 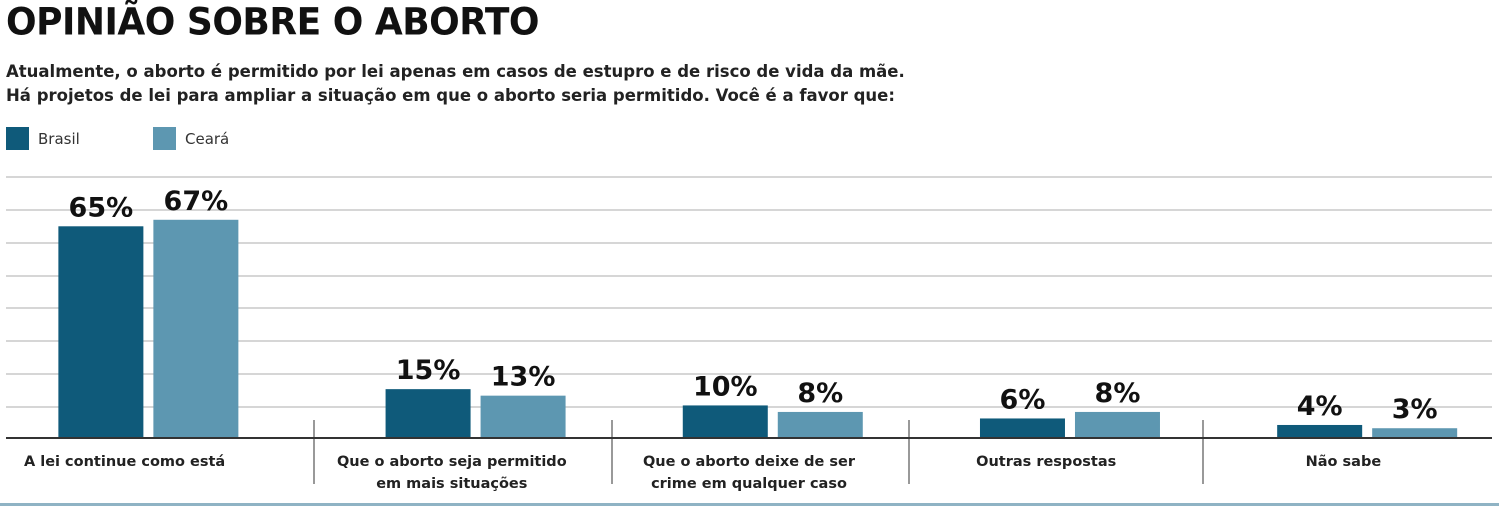 I want to click on legend-label-ceara: Ceará, so click(x=207, y=138).